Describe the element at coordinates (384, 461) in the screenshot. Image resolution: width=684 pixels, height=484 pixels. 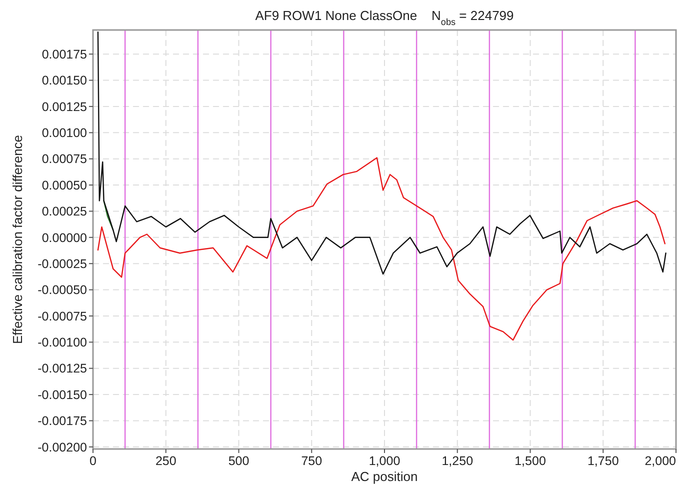
I see `x-tick-label: 1,000` at that location.